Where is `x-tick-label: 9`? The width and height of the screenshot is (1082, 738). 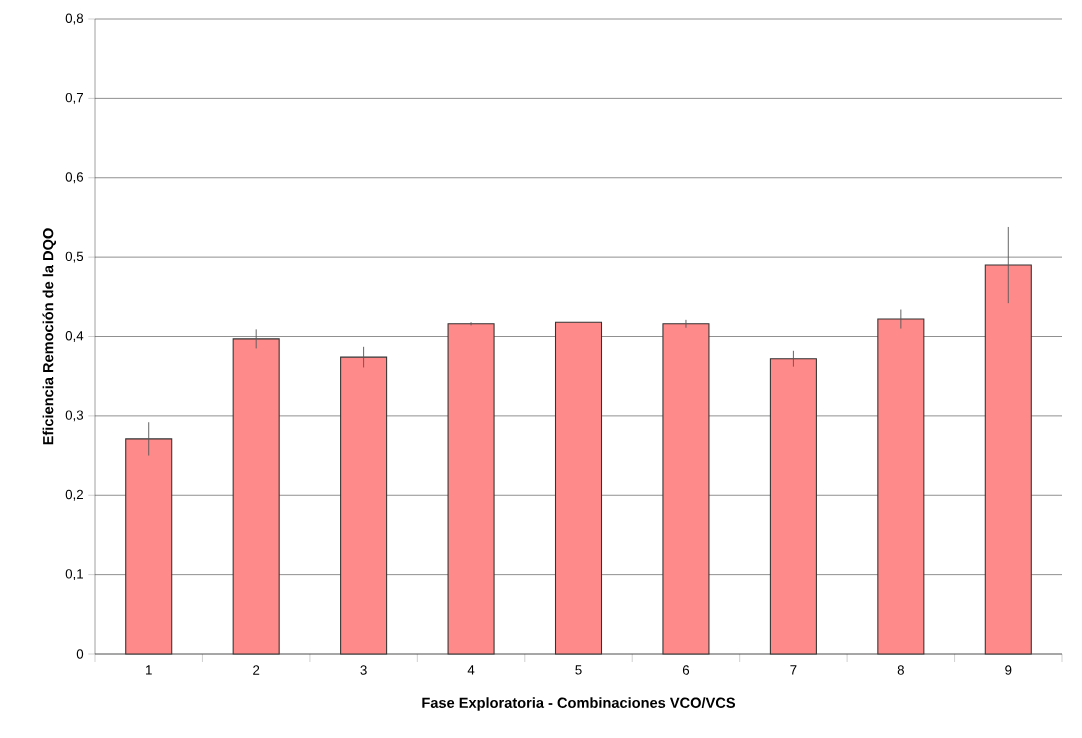 x-tick-label: 9 is located at coordinates (1008, 670).